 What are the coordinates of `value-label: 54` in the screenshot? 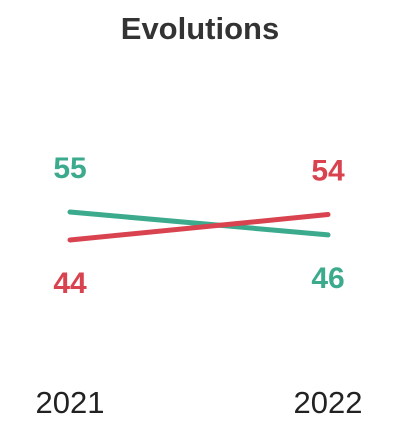 It's located at (328, 170).